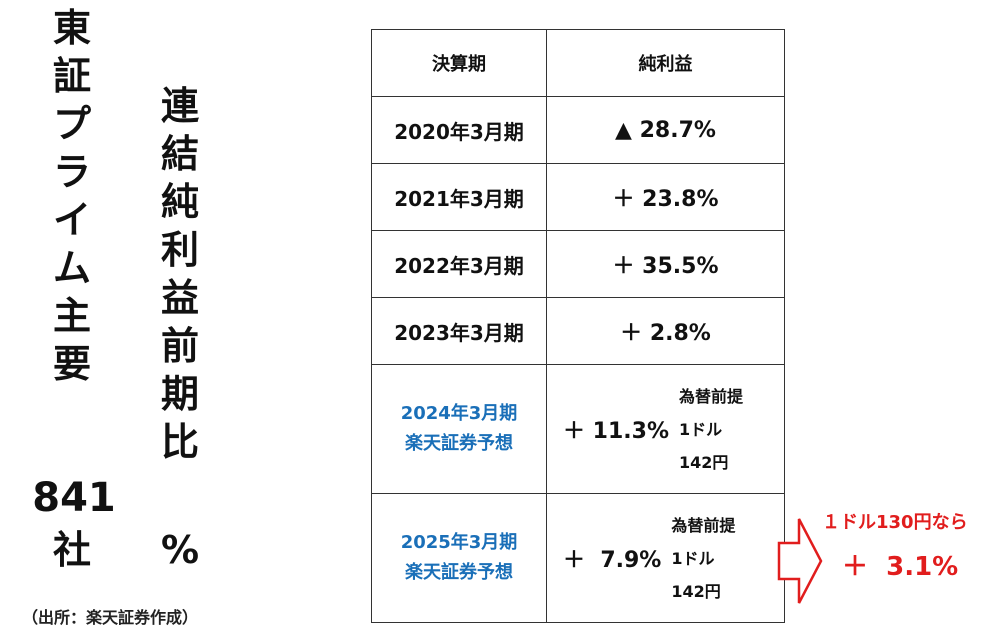 This screenshot has height=637, width=1001. Describe the element at coordinates (71, 124) in the screenshot. I see `title-char: プ` at that location.